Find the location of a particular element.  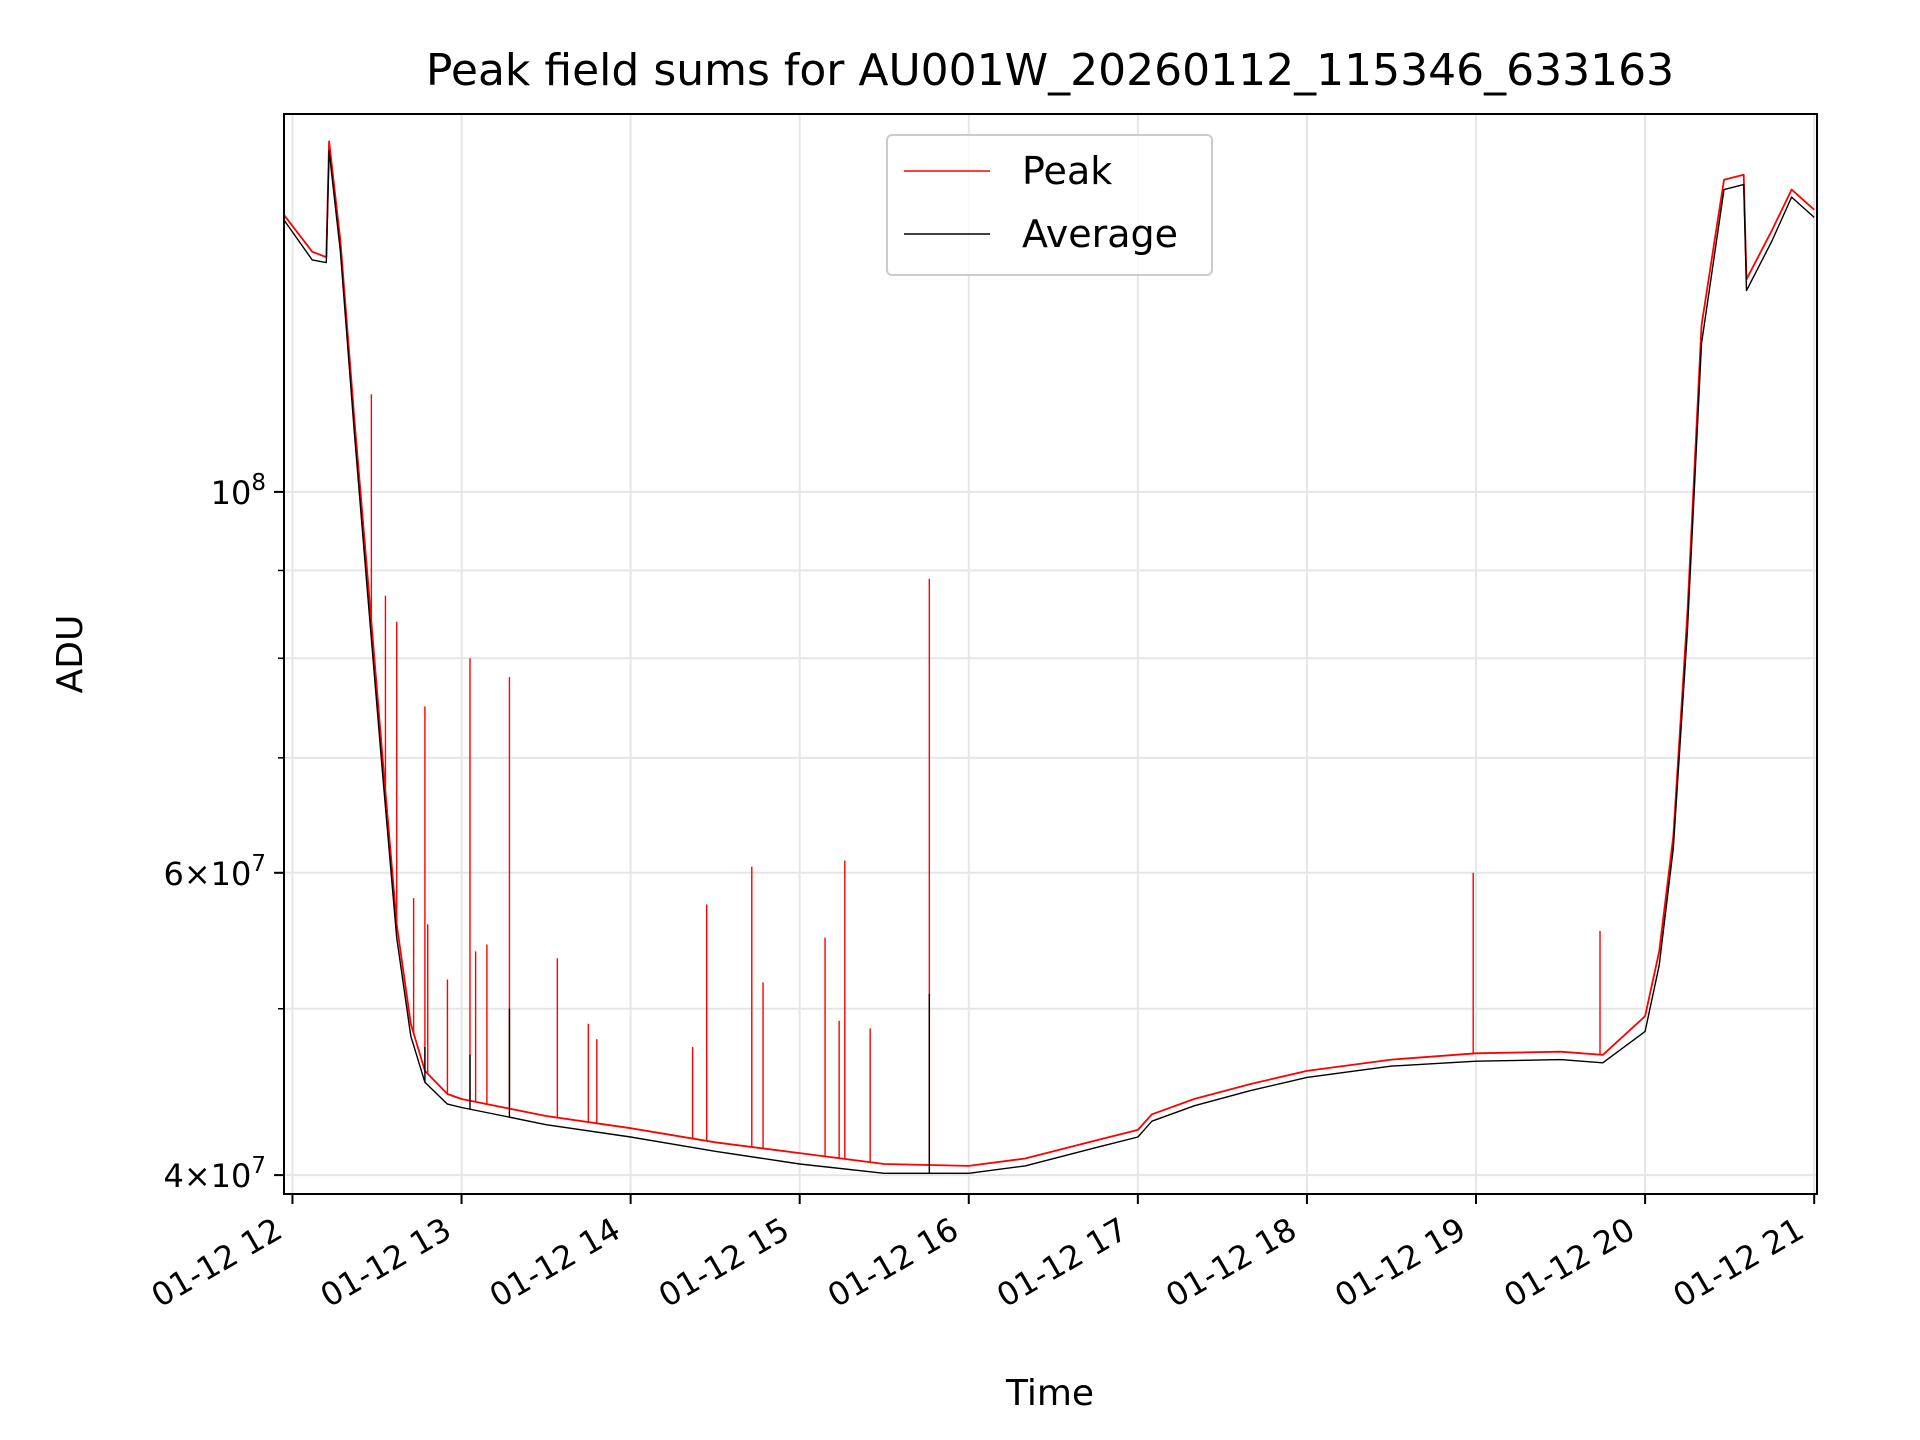

x-axis-label: Time is located at coordinates (1049, 1393).